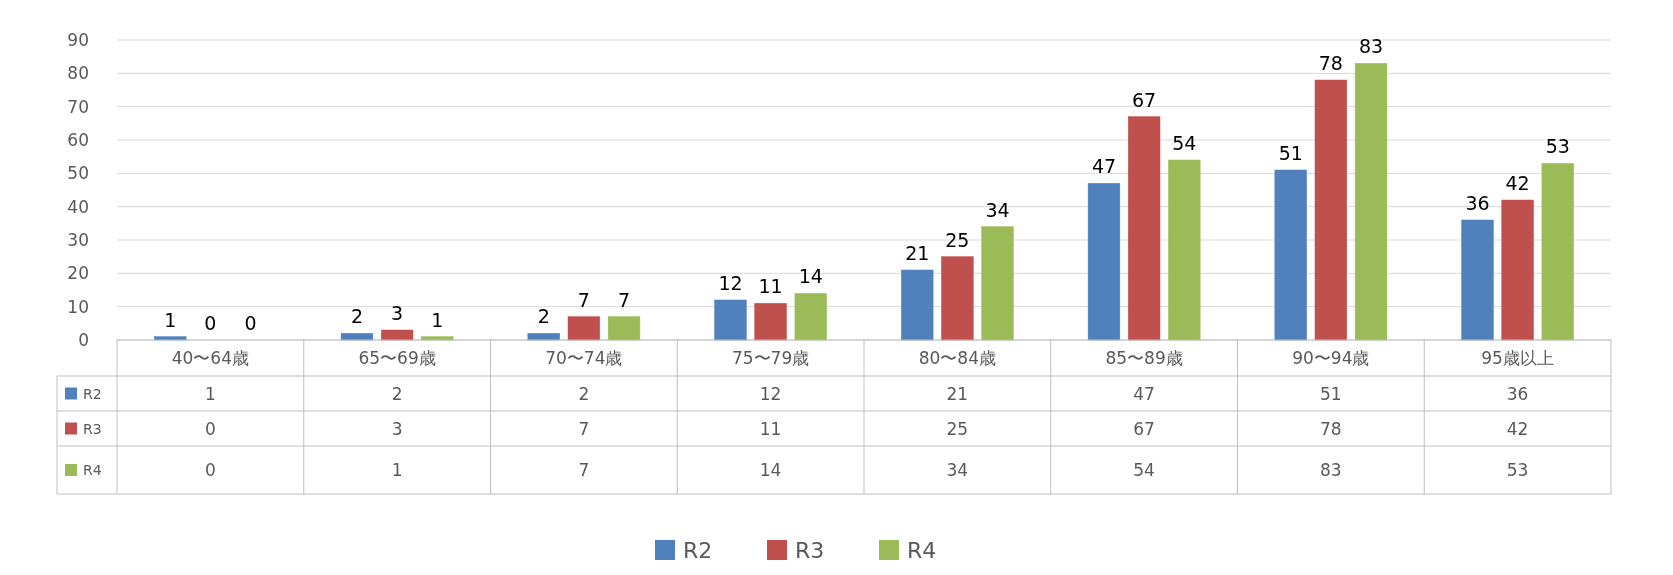  I want to click on x-tick-label: 85〜89歳, so click(1144, 358).